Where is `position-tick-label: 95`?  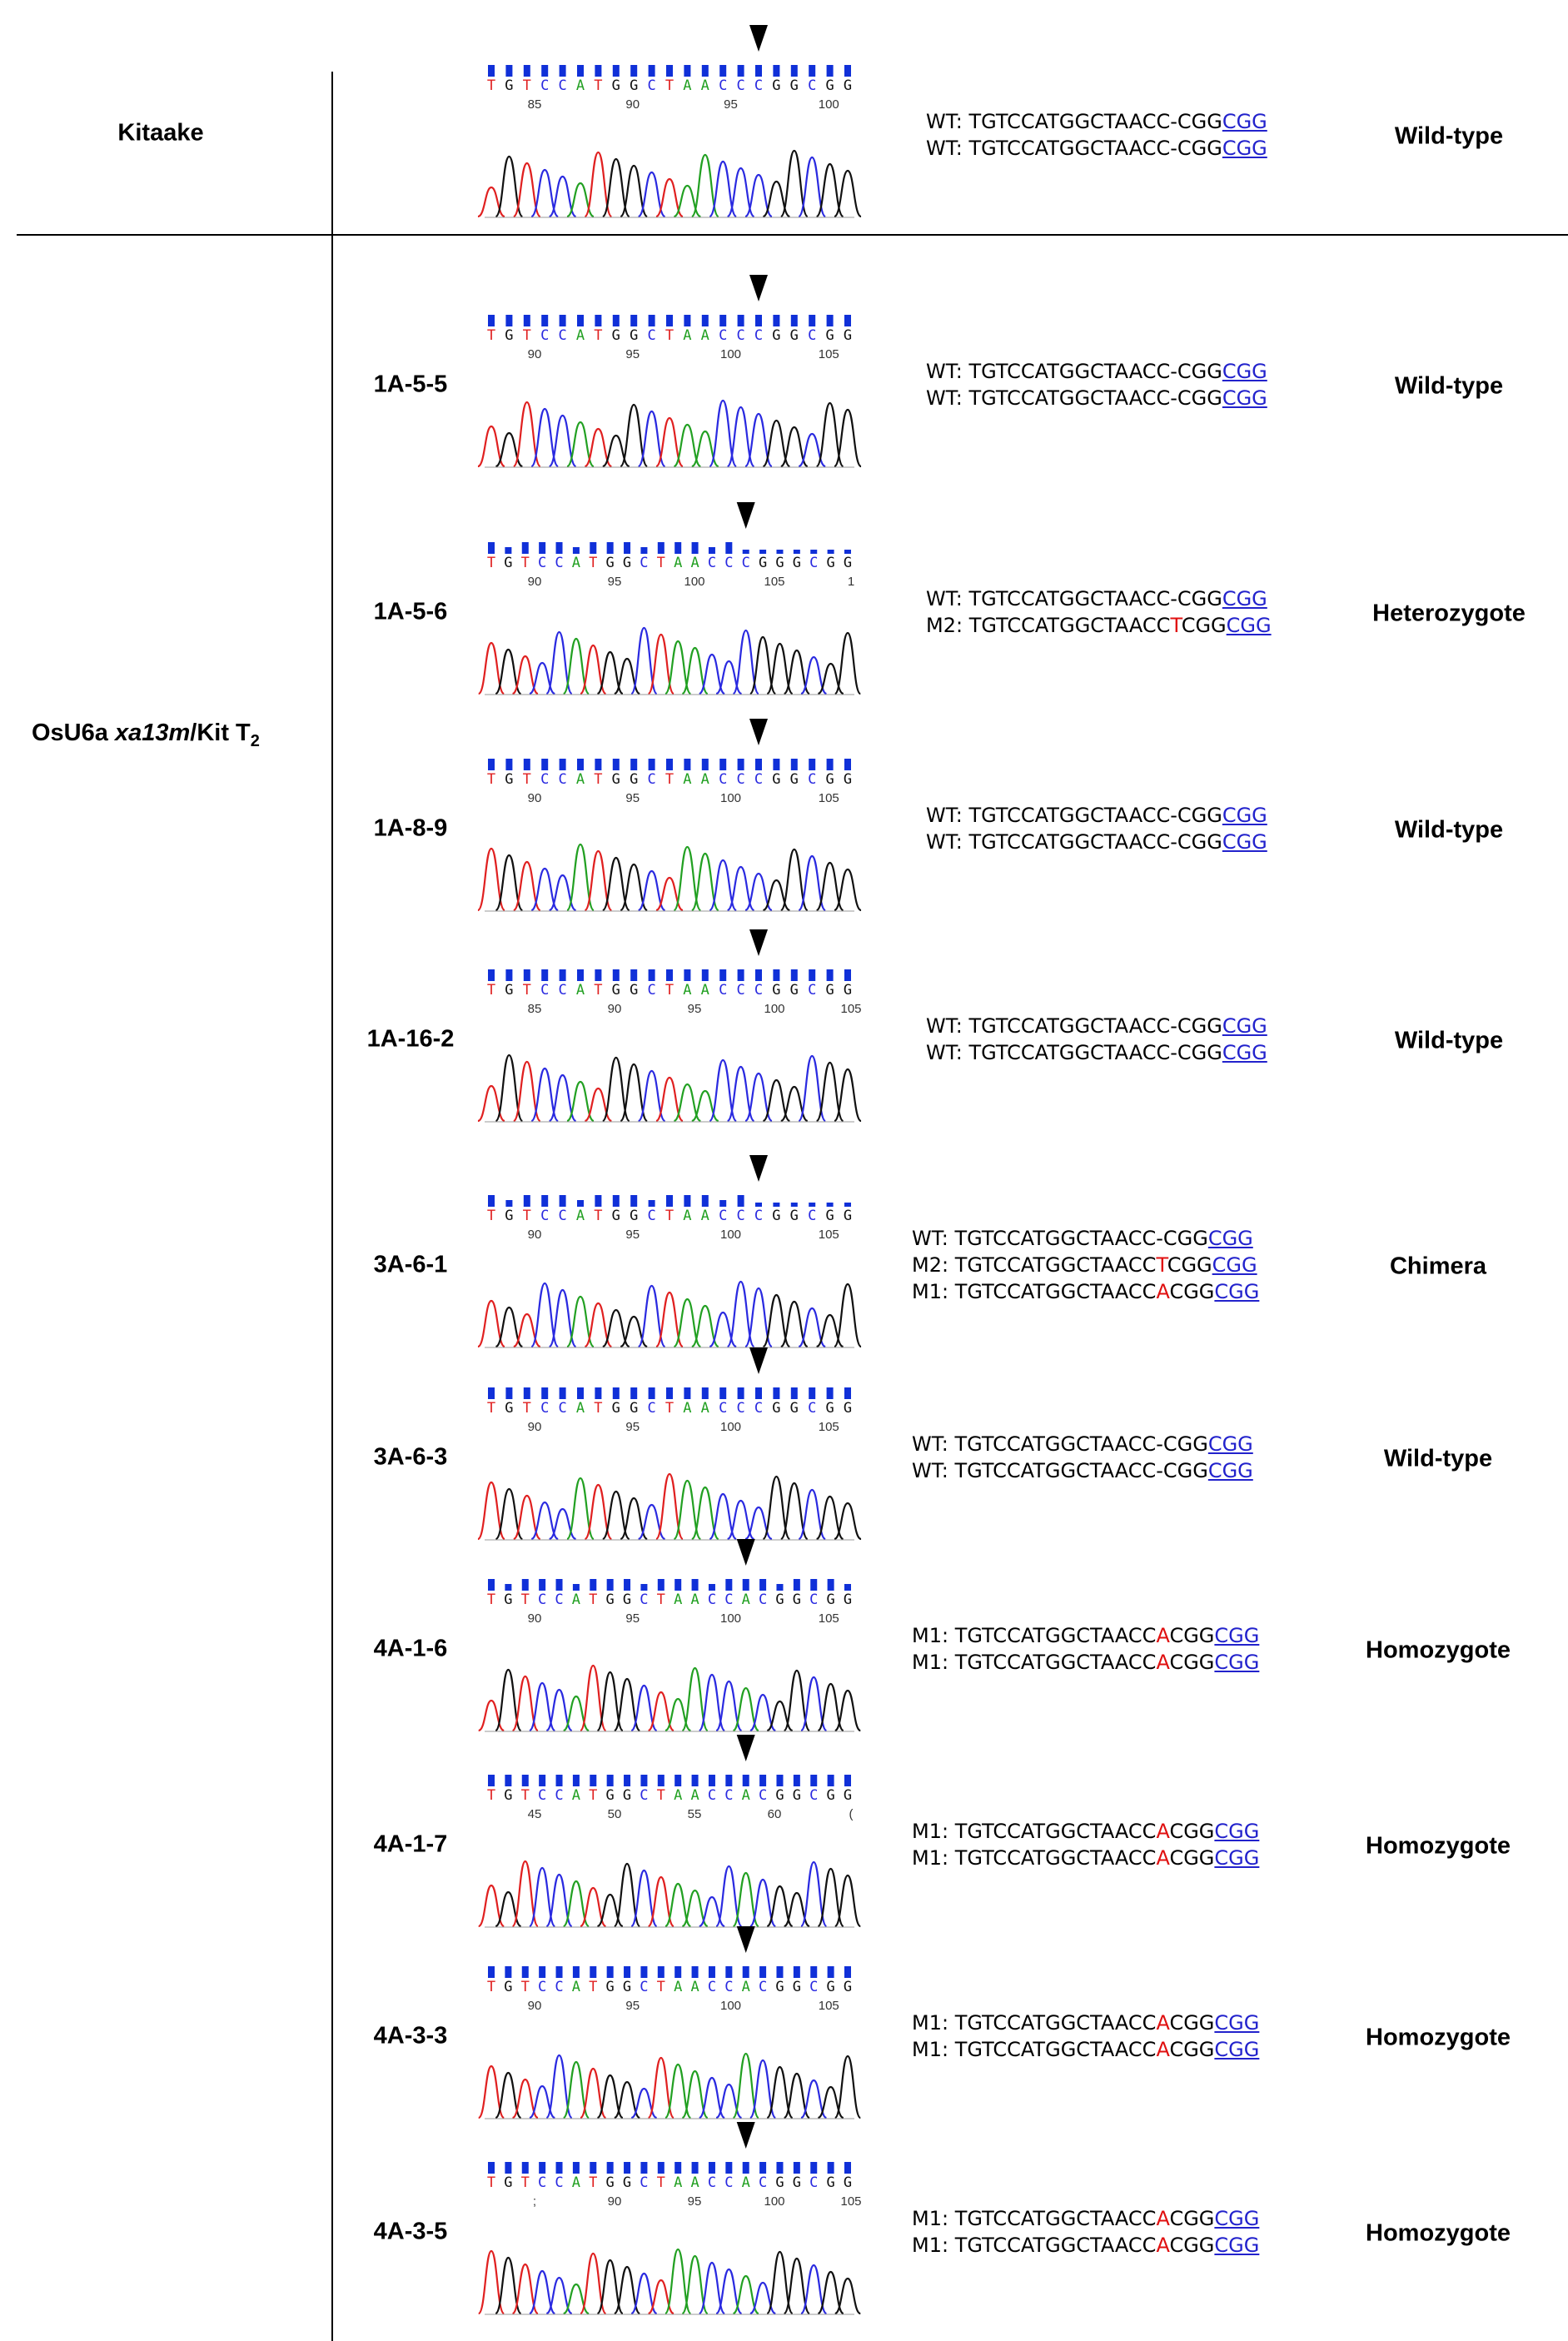
position-tick-label: 95 is located at coordinates (633, 2006).